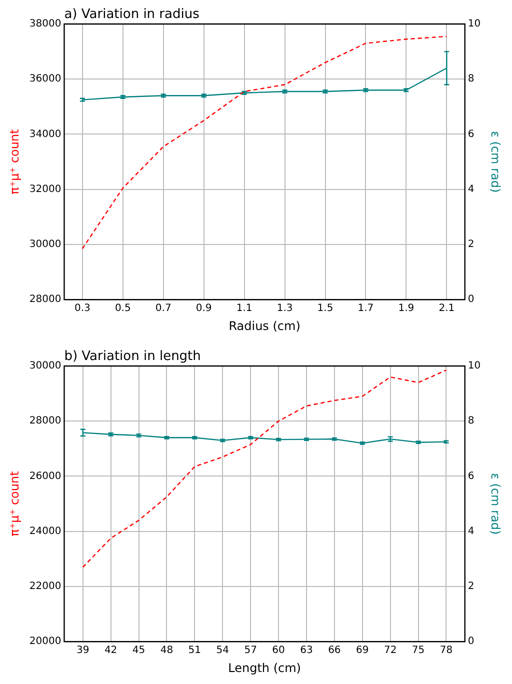 This screenshot has height=684, width=512. What do you see at coordinates (390, 650) in the screenshot?
I see `x-tick-label: 72` at bounding box center [390, 650].